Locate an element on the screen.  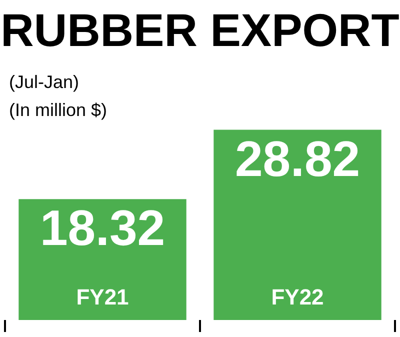
data-label: 18.32 is located at coordinates (103, 228).